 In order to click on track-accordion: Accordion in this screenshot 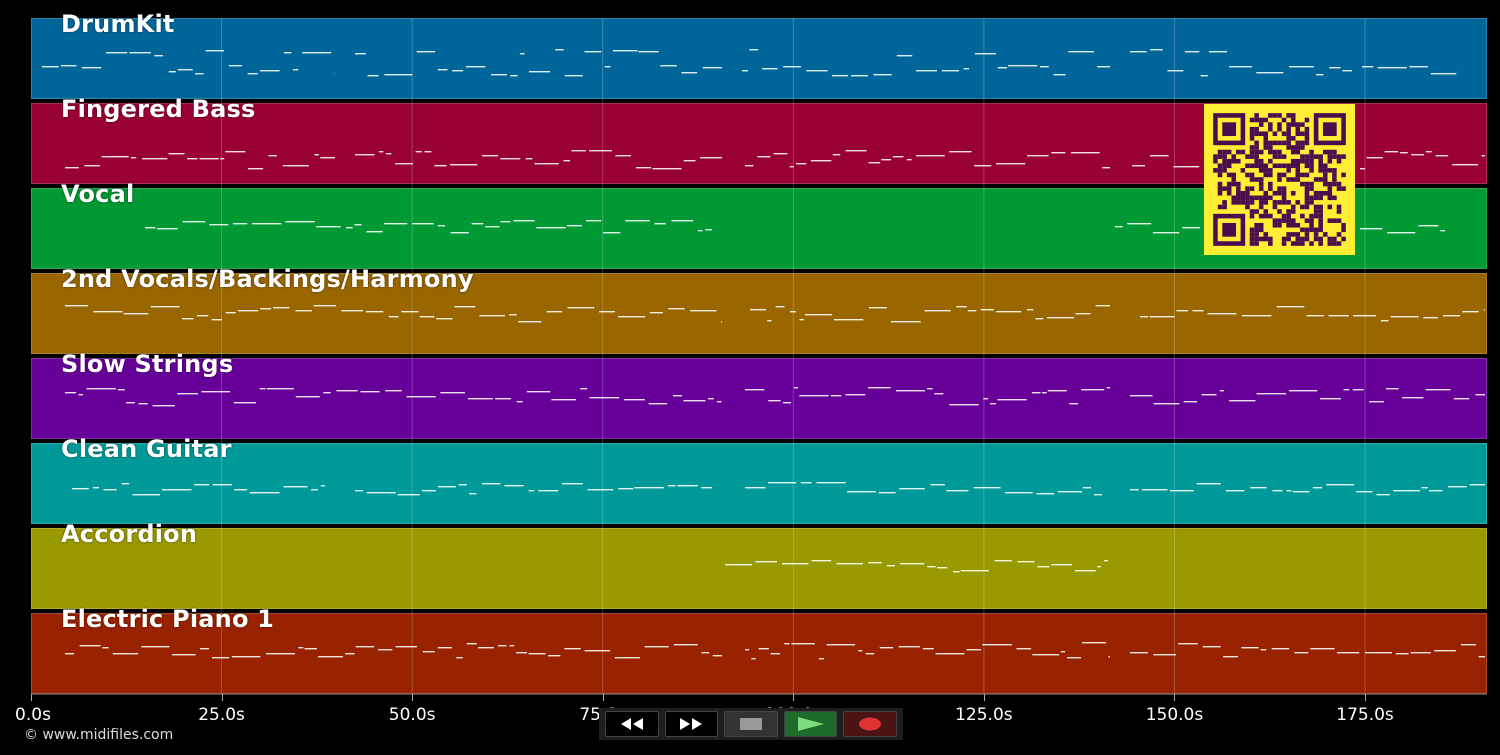, I will do `click(759, 564)`.